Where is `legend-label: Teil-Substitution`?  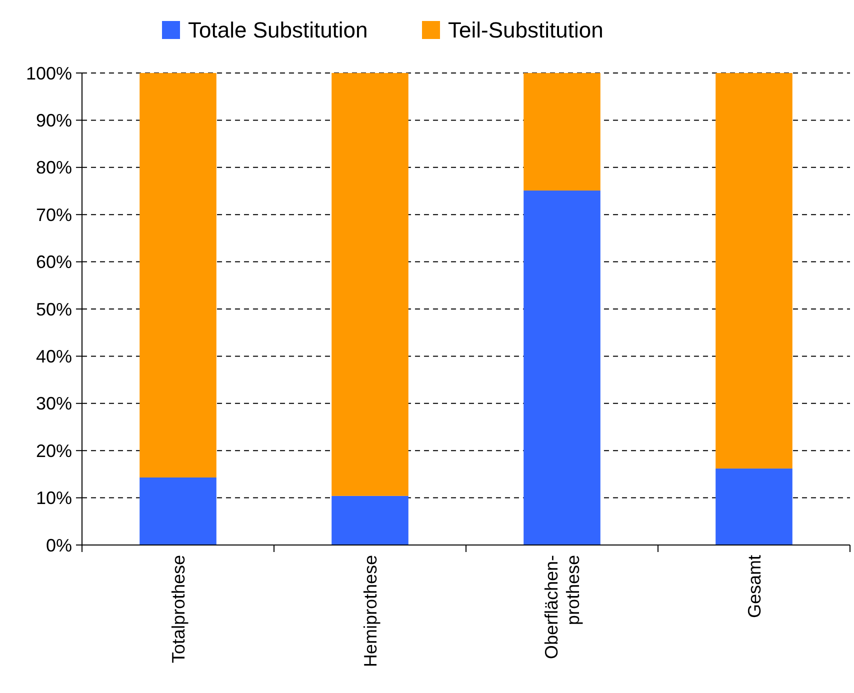
legend-label: Teil-Substitution is located at coordinates (526, 30).